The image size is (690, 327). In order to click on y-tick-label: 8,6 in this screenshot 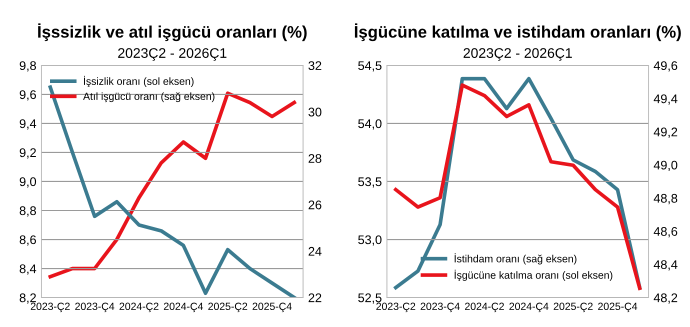, I will do `click(28, 240)`.